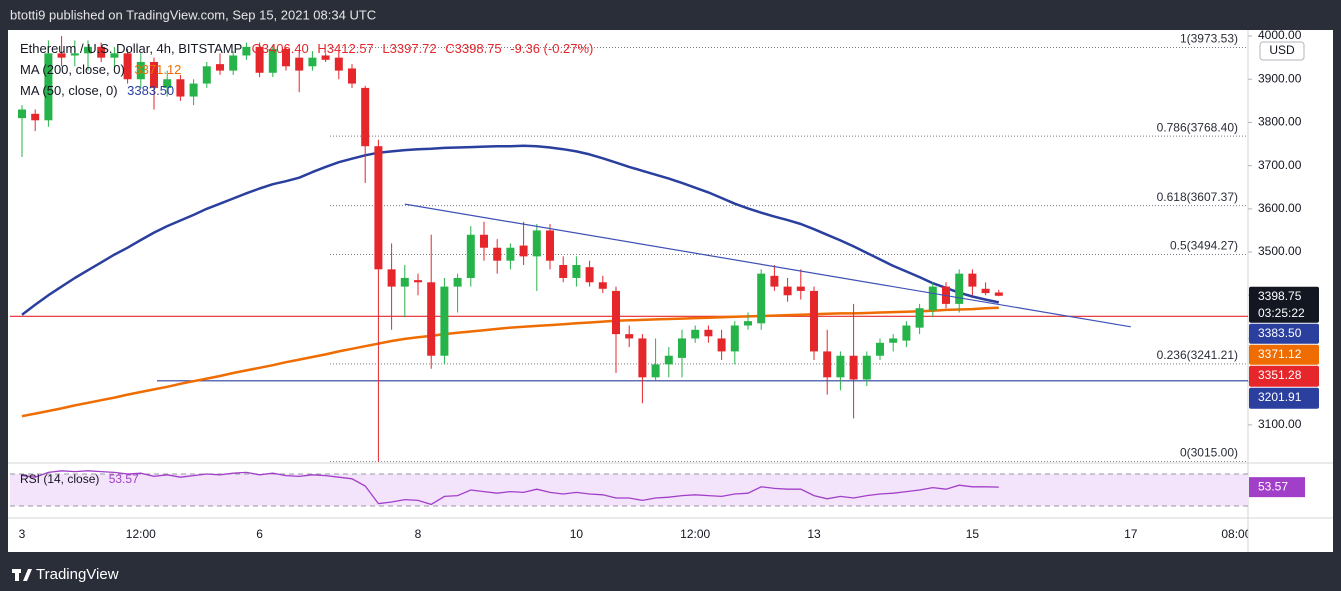 The height and width of the screenshot is (591, 1341). What do you see at coordinates (767, 265) in the screenshot?
I see `trendline` at bounding box center [767, 265].